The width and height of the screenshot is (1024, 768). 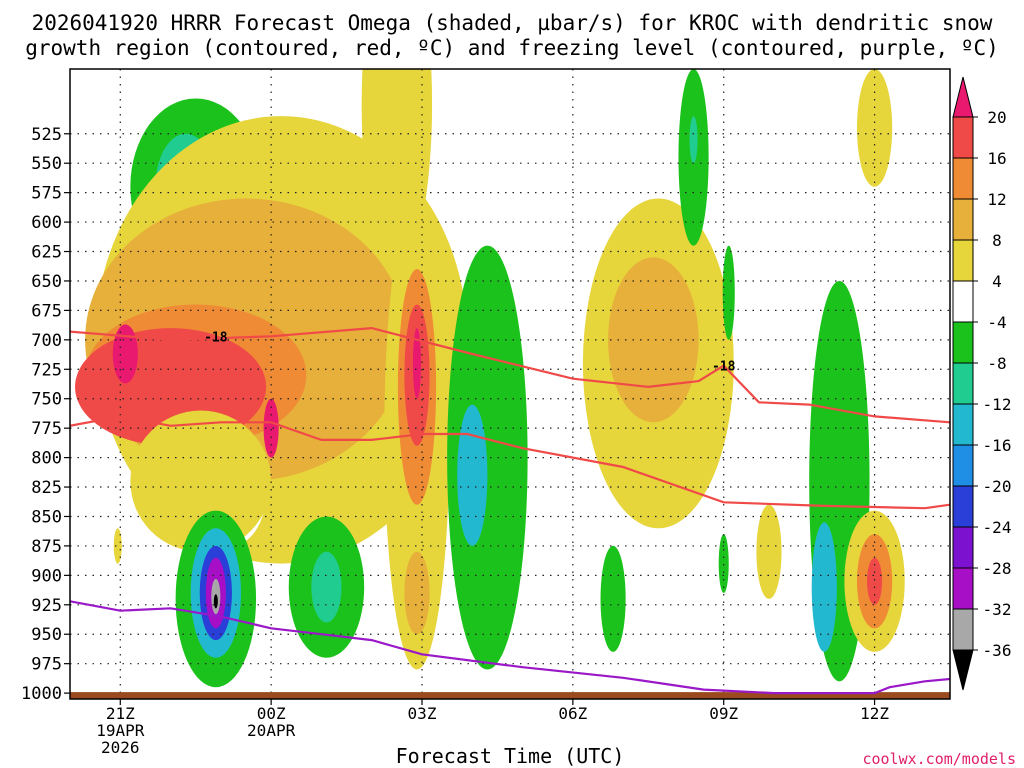 What do you see at coordinates (874, 713) in the screenshot?
I see `x-tick-label1: 12Z` at bounding box center [874, 713].